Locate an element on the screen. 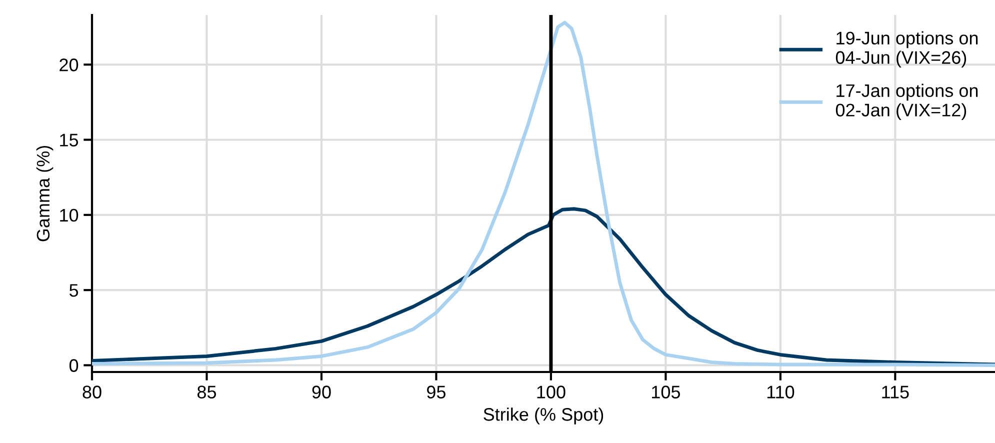 This screenshot has height=443, width=995. y-tick-label: 15 is located at coordinates (69, 140).